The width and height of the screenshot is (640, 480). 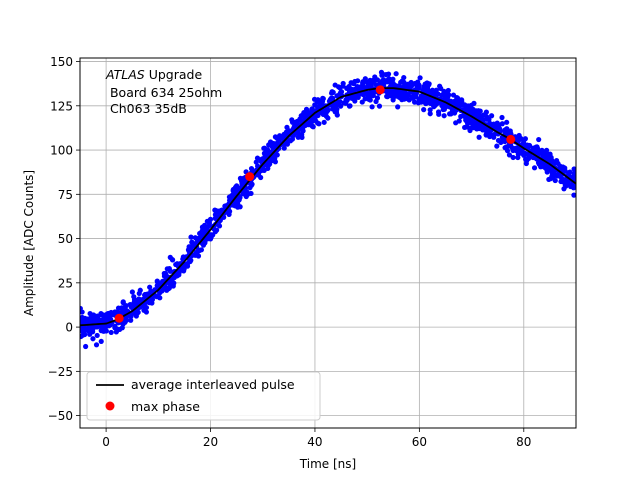 What do you see at coordinates (203, 396) in the screenshot?
I see `legend: average interleaved pulse max phase` at bounding box center [203, 396].